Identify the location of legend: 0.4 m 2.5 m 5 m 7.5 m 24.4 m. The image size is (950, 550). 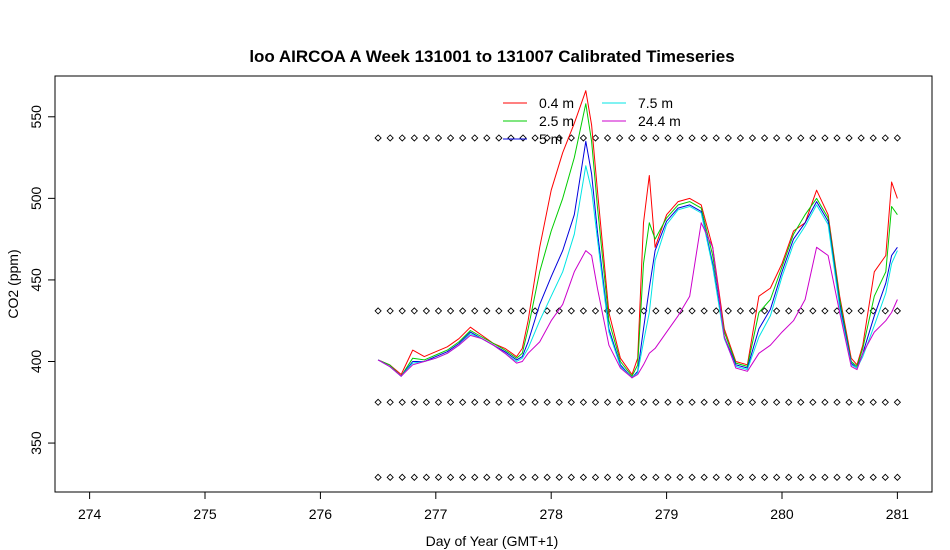
(592, 121).